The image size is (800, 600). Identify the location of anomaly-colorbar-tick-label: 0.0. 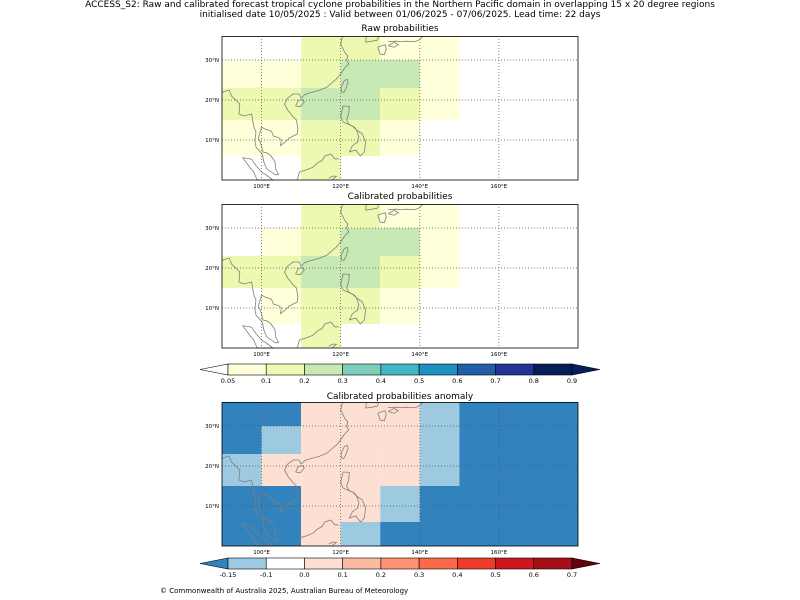
(304, 575).